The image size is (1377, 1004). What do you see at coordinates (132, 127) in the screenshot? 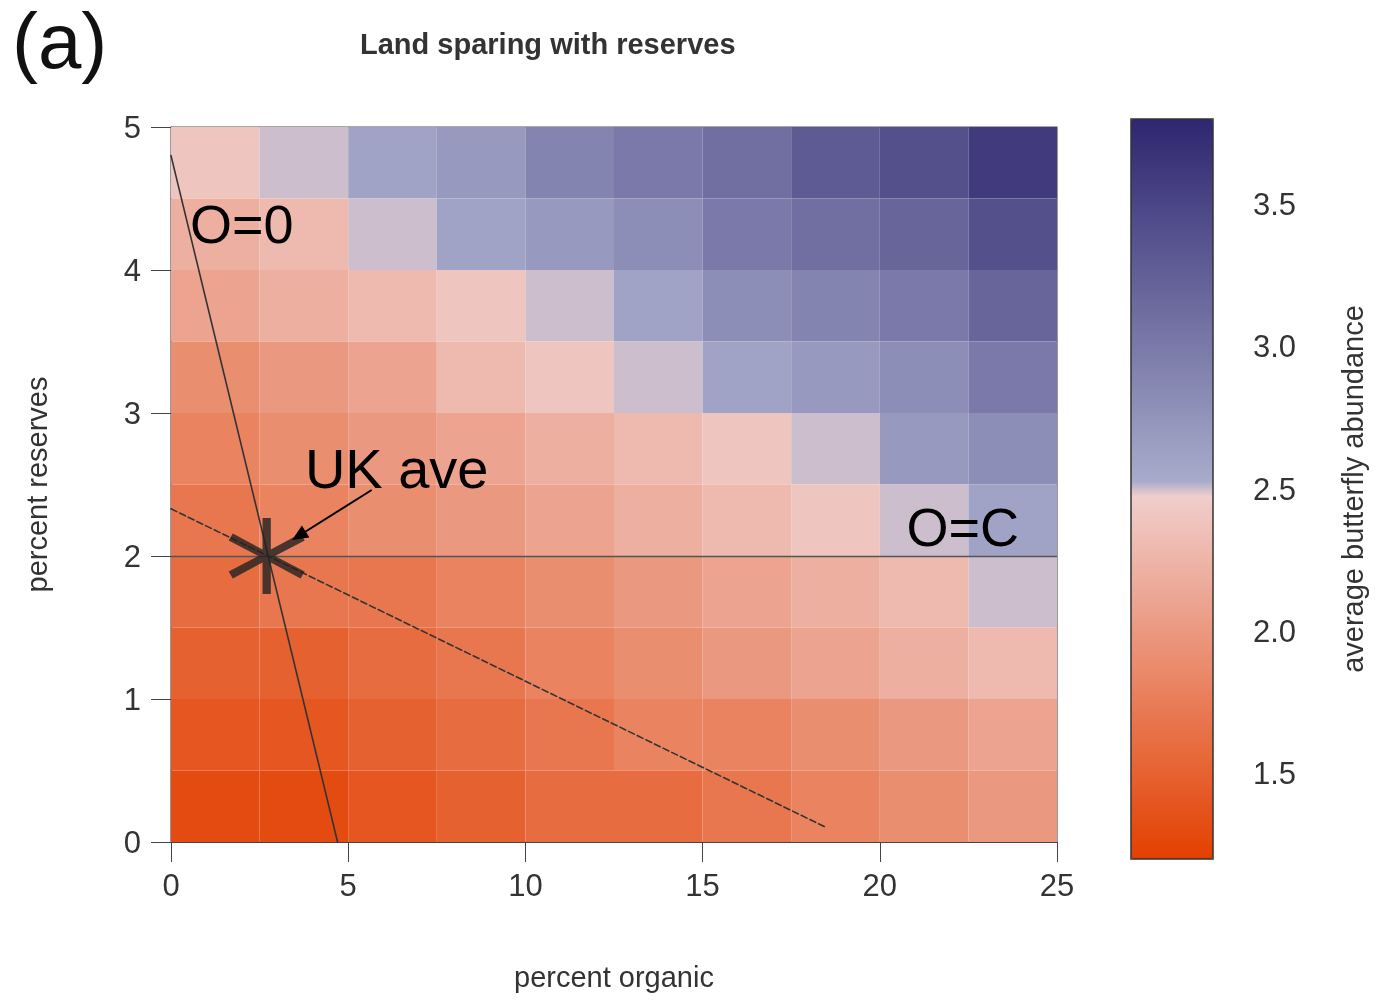
I see `y-tick-label: 5` at bounding box center [132, 127].